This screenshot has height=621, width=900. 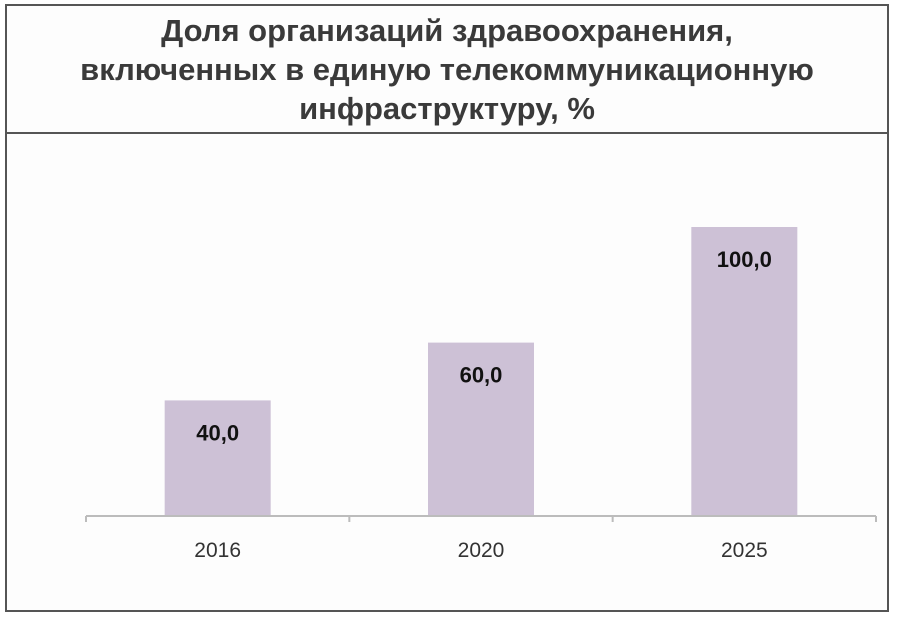 I want to click on bar-2016, so click(x=217, y=458).